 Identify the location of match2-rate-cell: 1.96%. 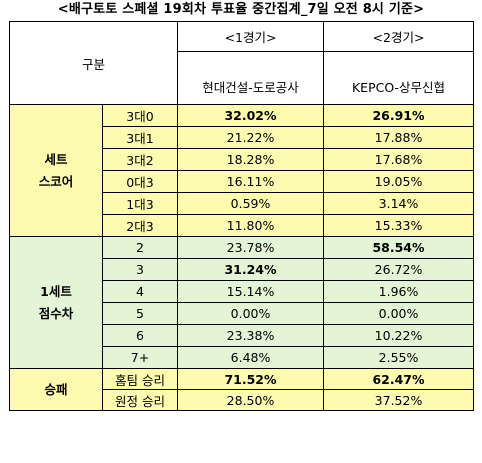
(399, 291).